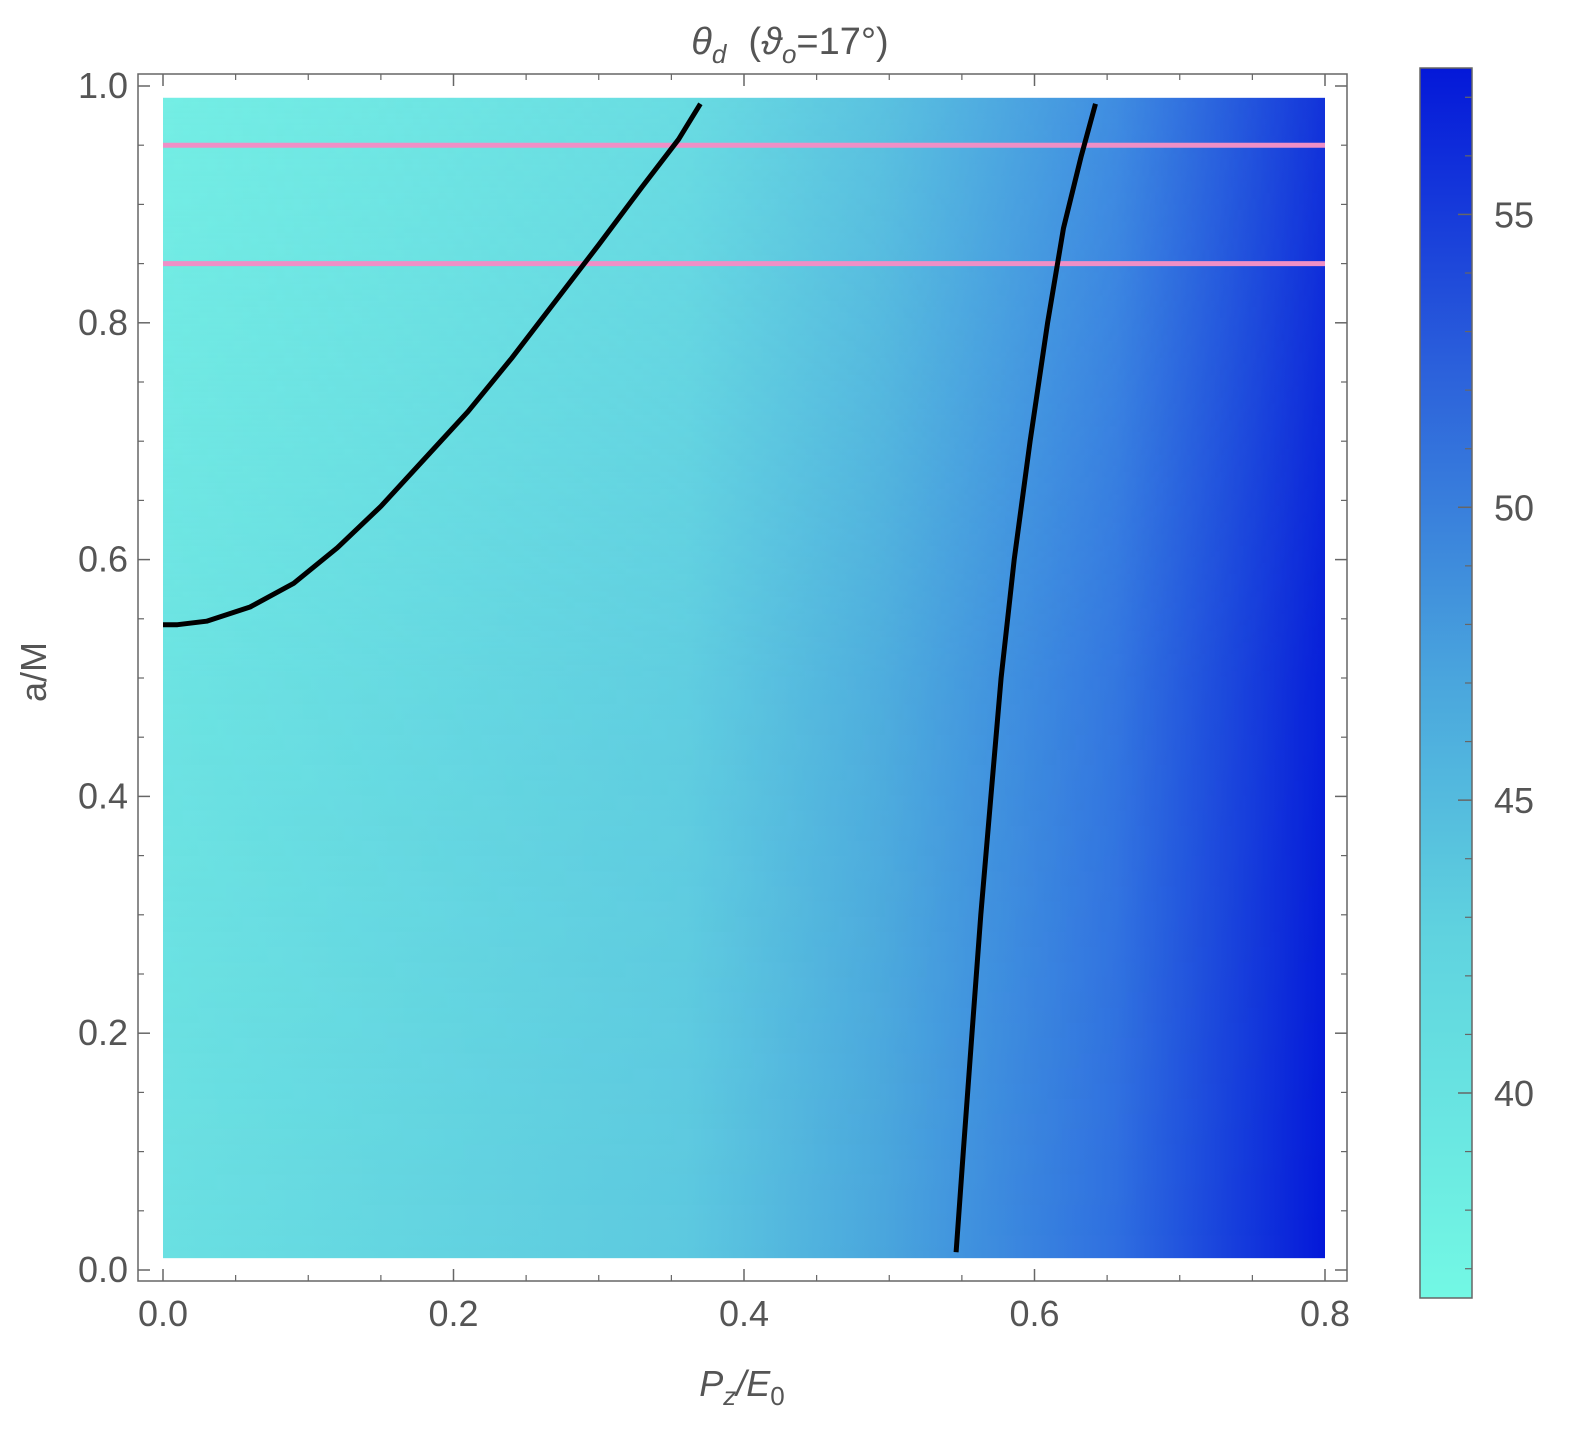  I want to click on y-tick-label: 0.6, so click(103, 559).